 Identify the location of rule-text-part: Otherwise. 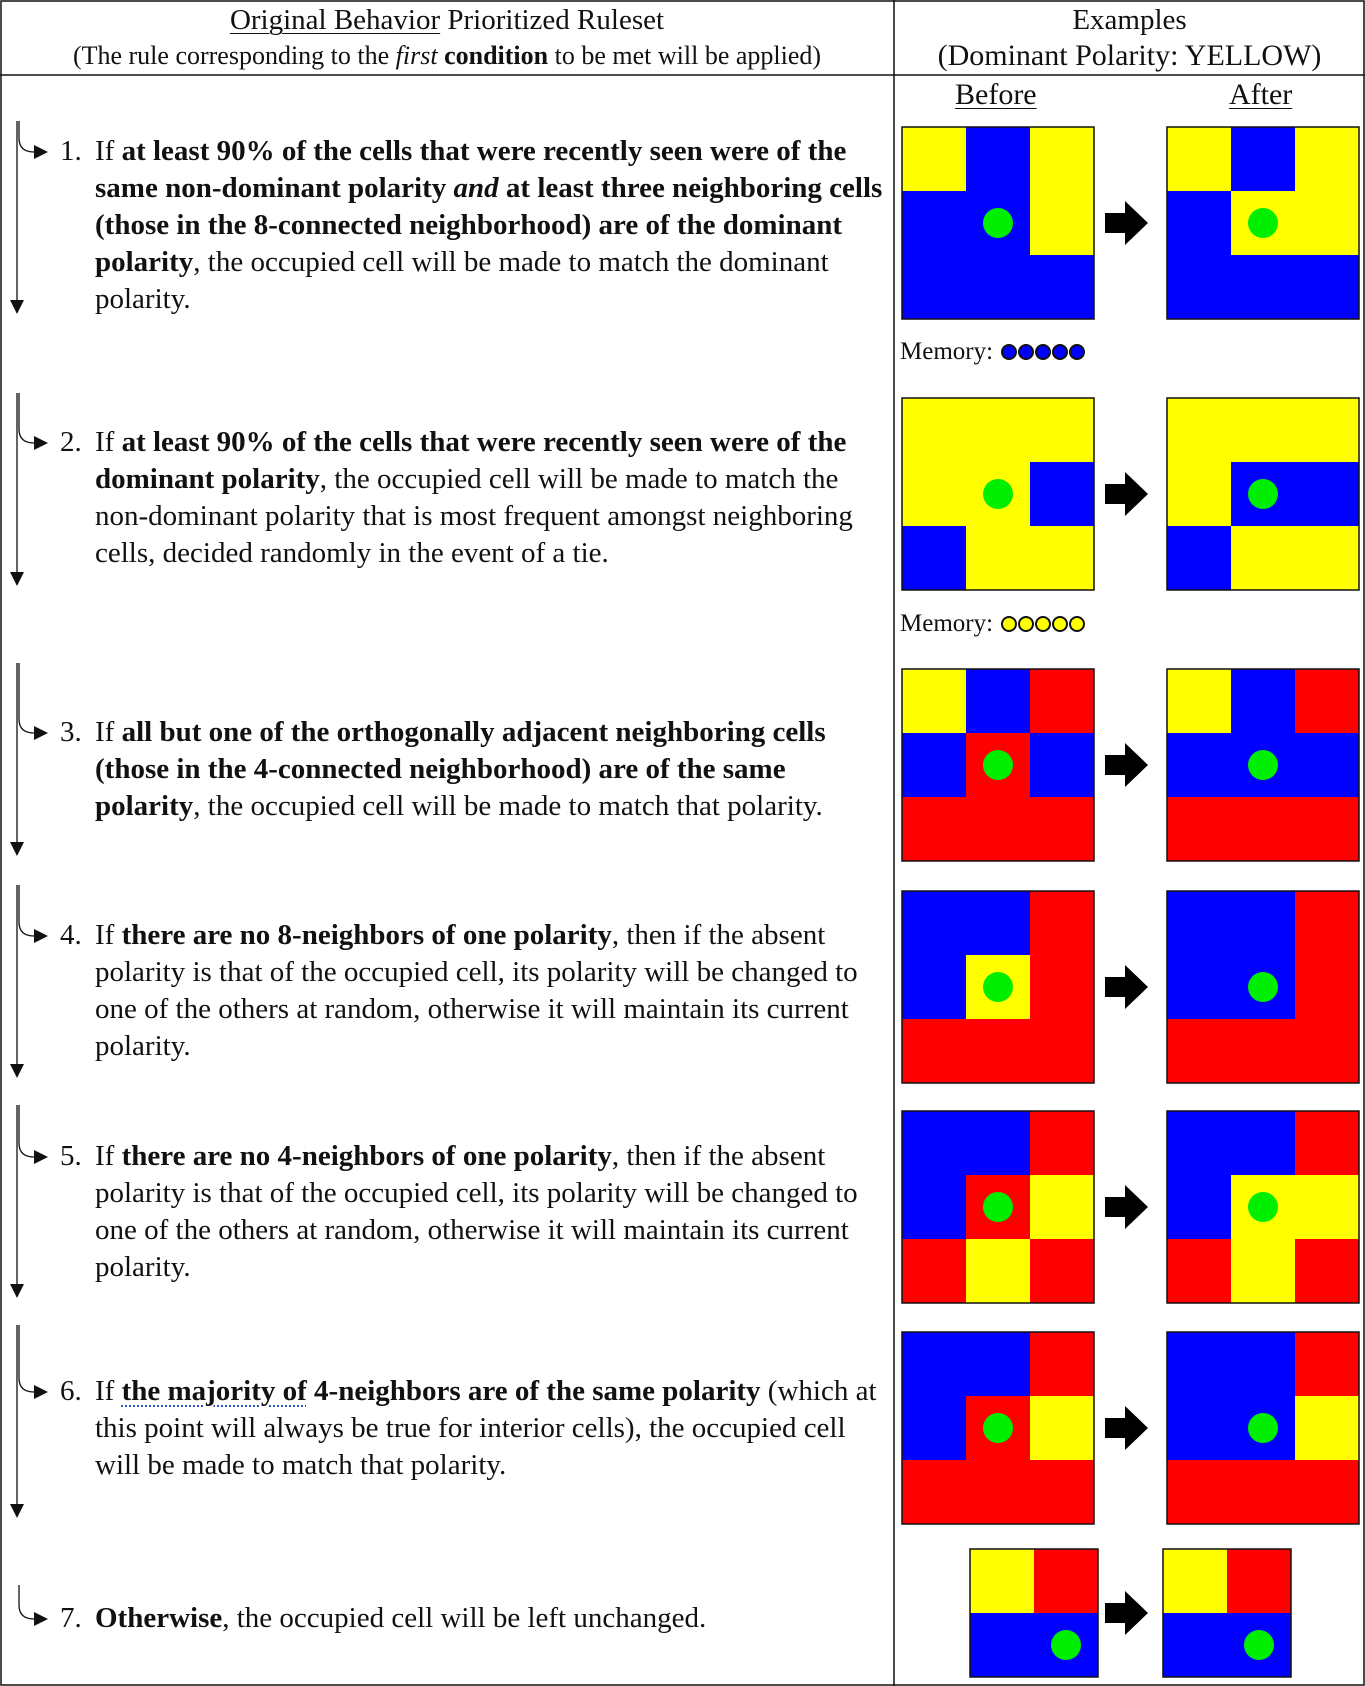
(159, 1618).